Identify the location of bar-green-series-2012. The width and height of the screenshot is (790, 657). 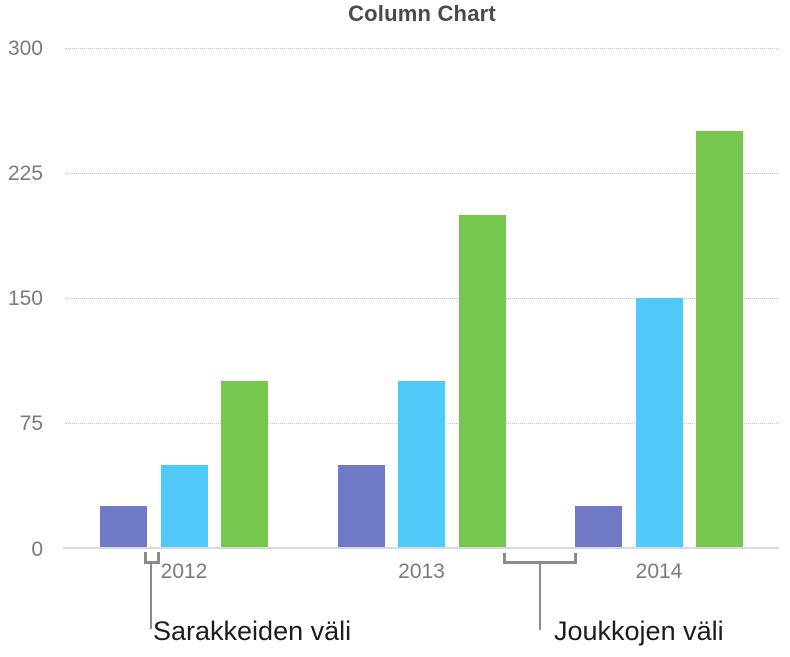
(244, 464).